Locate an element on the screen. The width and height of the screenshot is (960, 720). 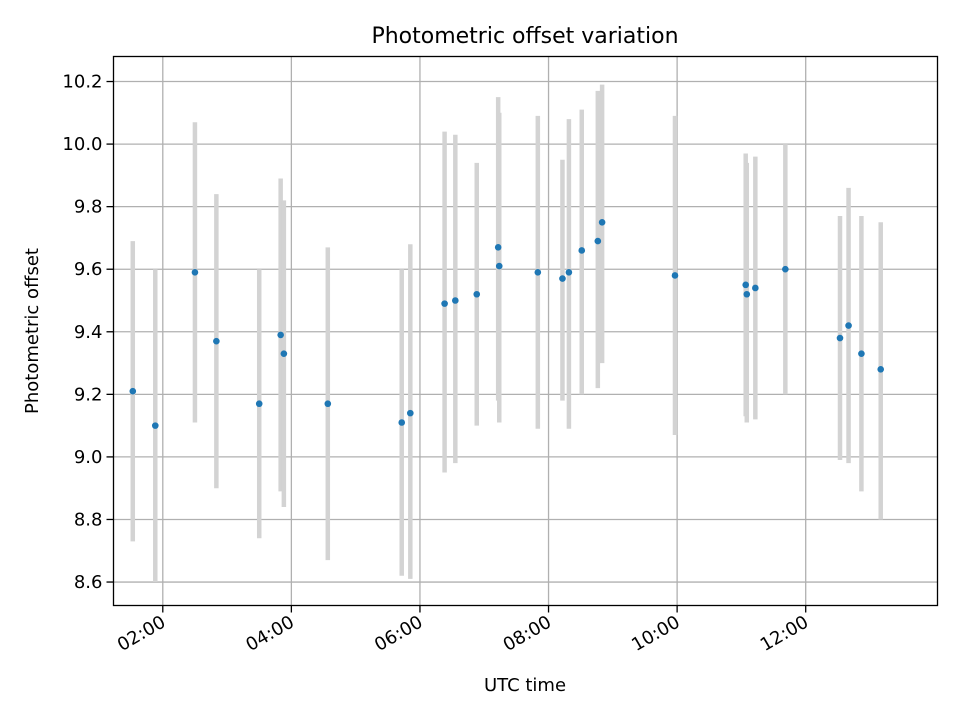
y-tick-label: 9.8 is located at coordinates (88, 207).